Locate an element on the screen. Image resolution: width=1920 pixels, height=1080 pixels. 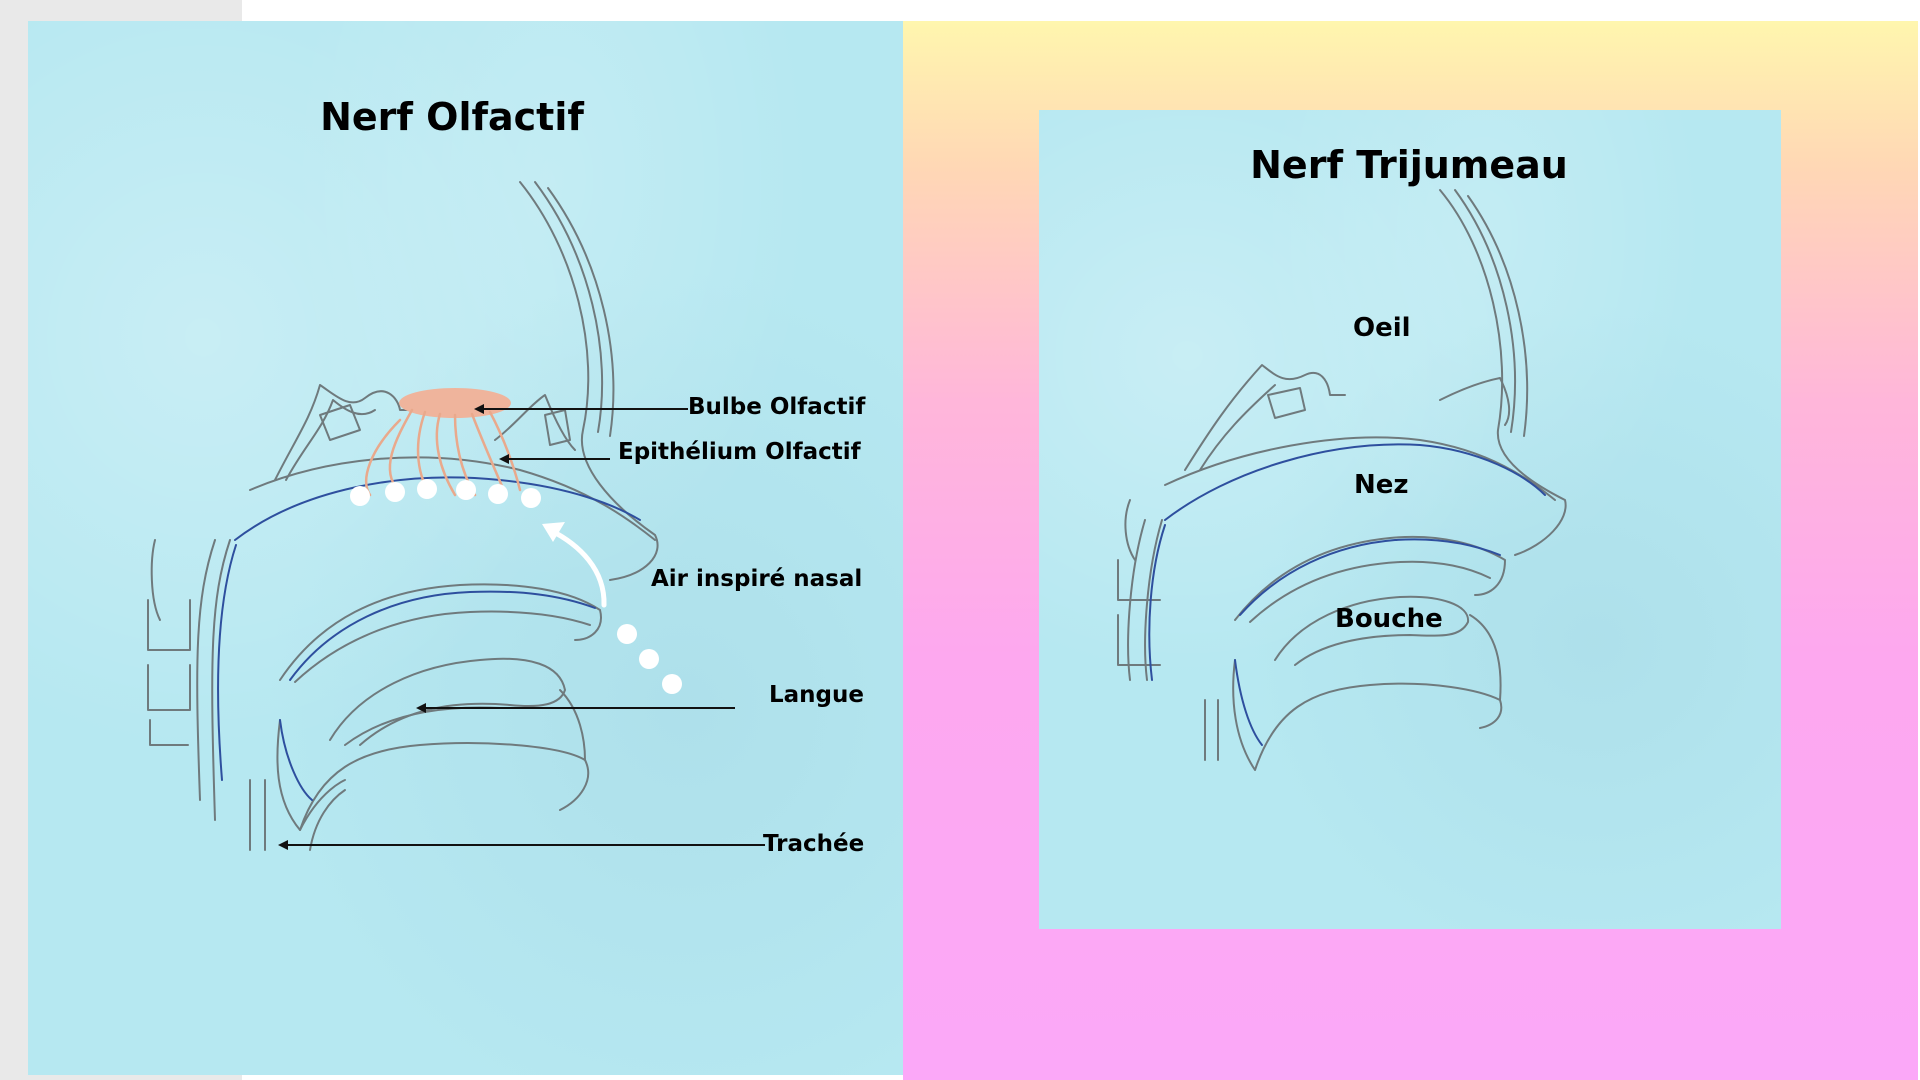
langue-label: Langue is located at coordinates (816, 695).